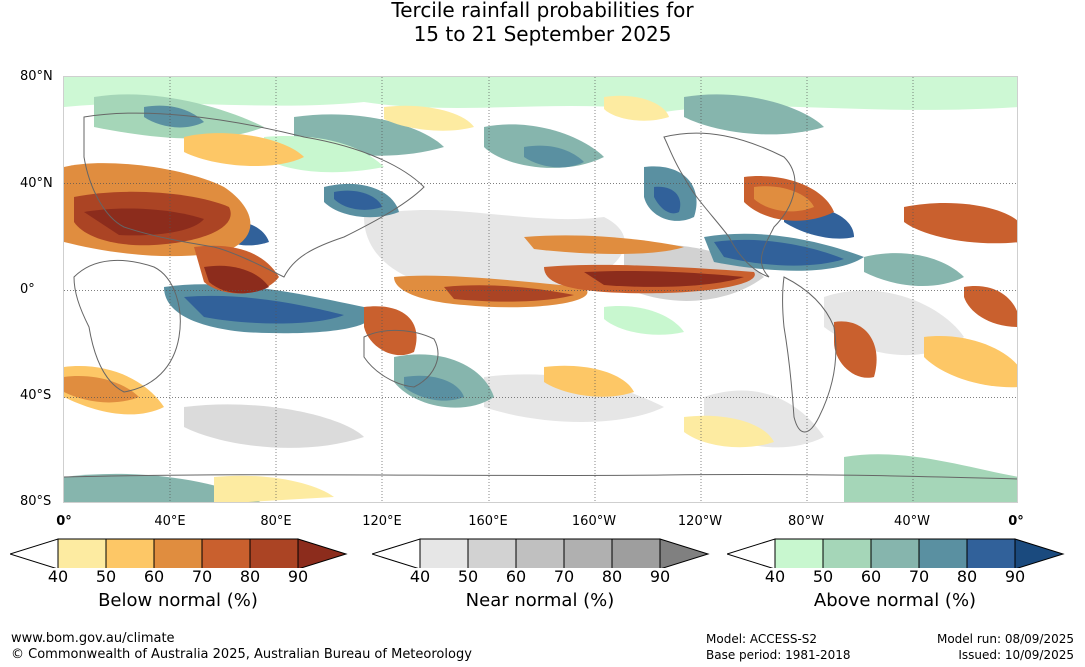  I want to click on lat-label-80s: 80°S, so click(36, 501).